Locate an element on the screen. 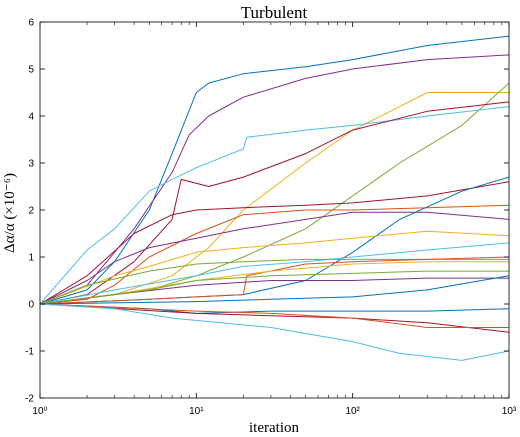 The image size is (520, 437). y-tick-label: 4 is located at coordinates (31, 117).